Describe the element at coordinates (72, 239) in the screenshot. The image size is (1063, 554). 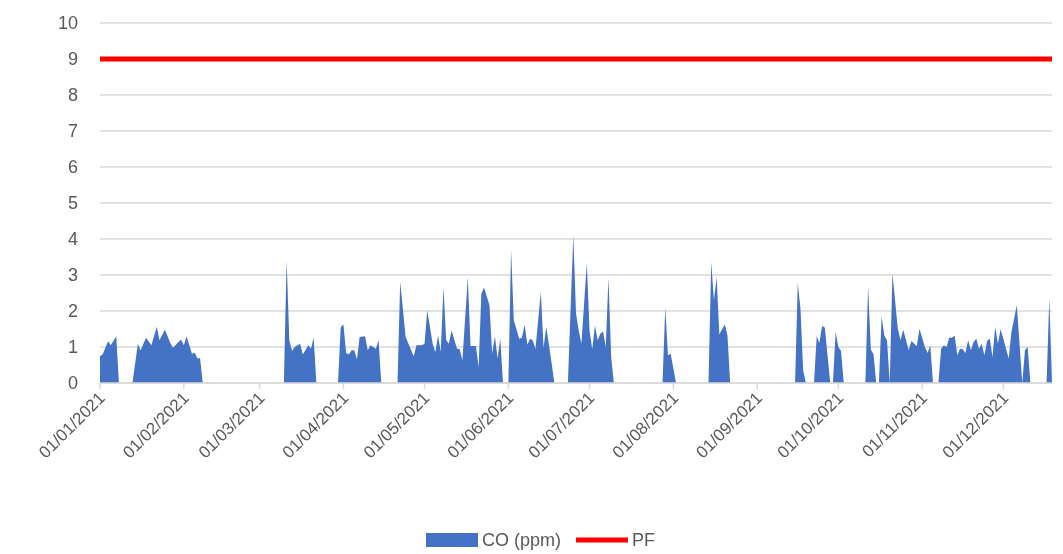
I see `y-tick-label: 4` at that location.